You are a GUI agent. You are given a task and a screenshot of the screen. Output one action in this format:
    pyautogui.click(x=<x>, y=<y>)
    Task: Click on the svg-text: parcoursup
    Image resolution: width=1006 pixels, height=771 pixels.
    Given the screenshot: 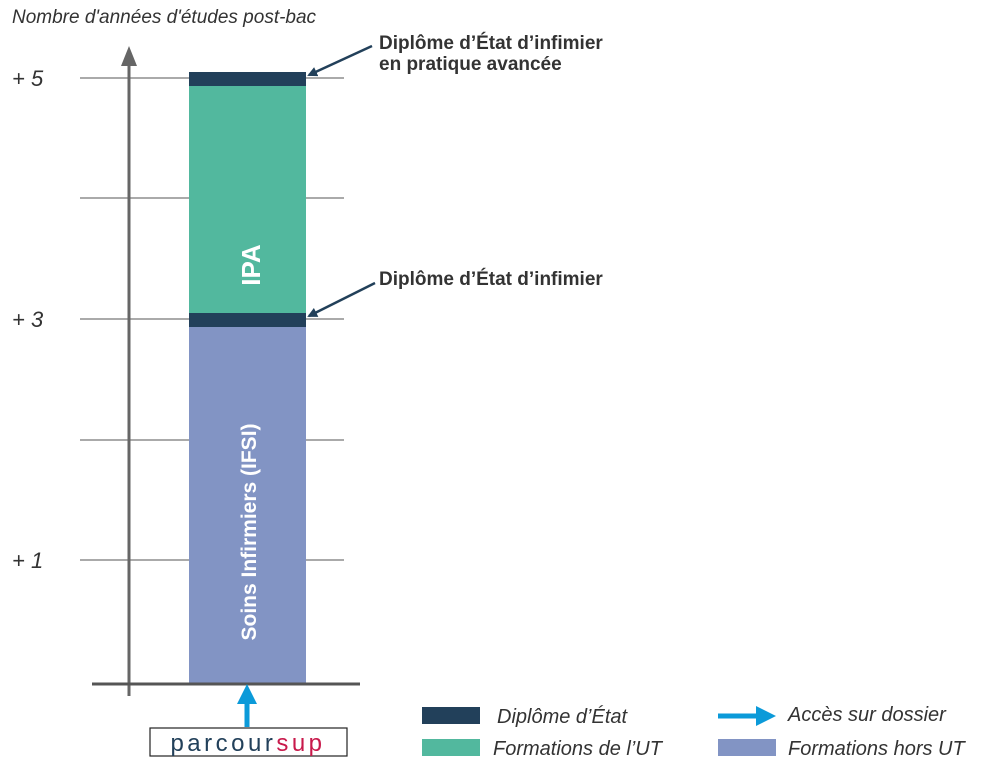 What is the action you would take?
    pyautogui.click(x=247, y=743)
    